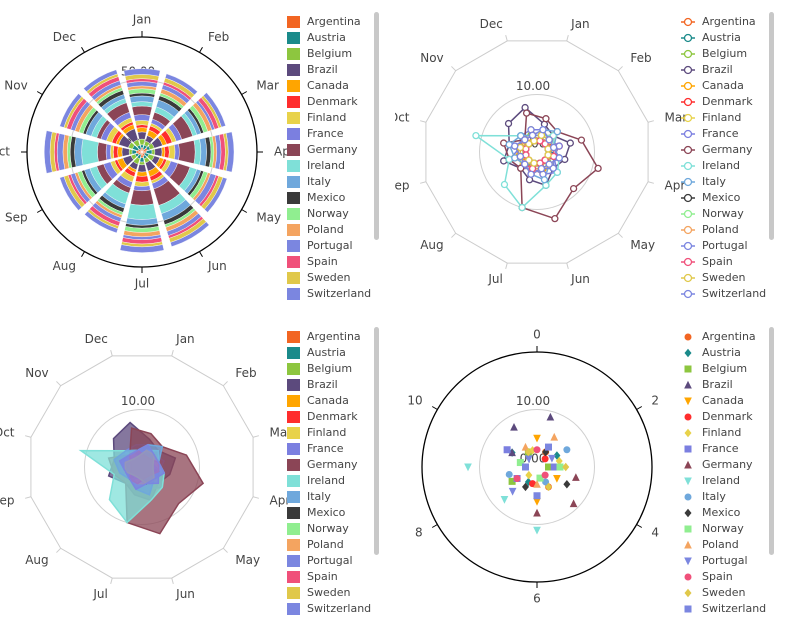 The width and height of the screenshot is (790, 630). I want to click on angle-tick-label: Jan, so click(142, 20).